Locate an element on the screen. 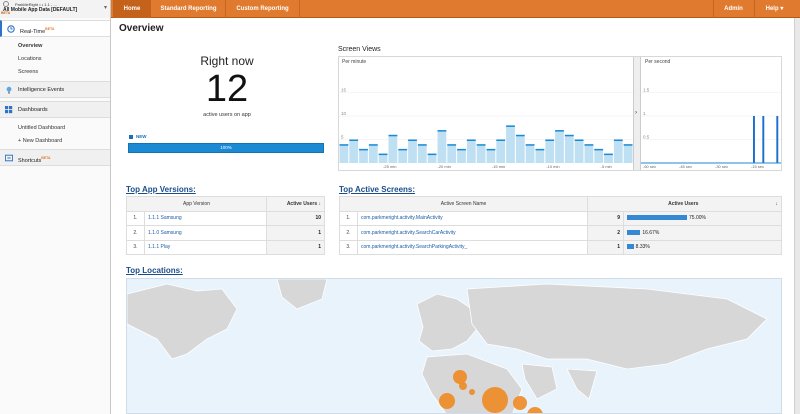  app-version-header: App Version is located at coordinates (196, 204).